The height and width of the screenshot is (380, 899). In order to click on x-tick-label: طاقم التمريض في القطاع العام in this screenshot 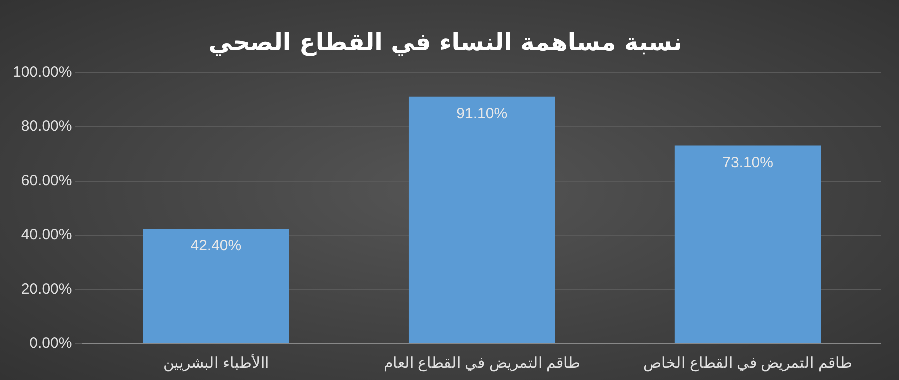, I will do `click(482, 363)`.